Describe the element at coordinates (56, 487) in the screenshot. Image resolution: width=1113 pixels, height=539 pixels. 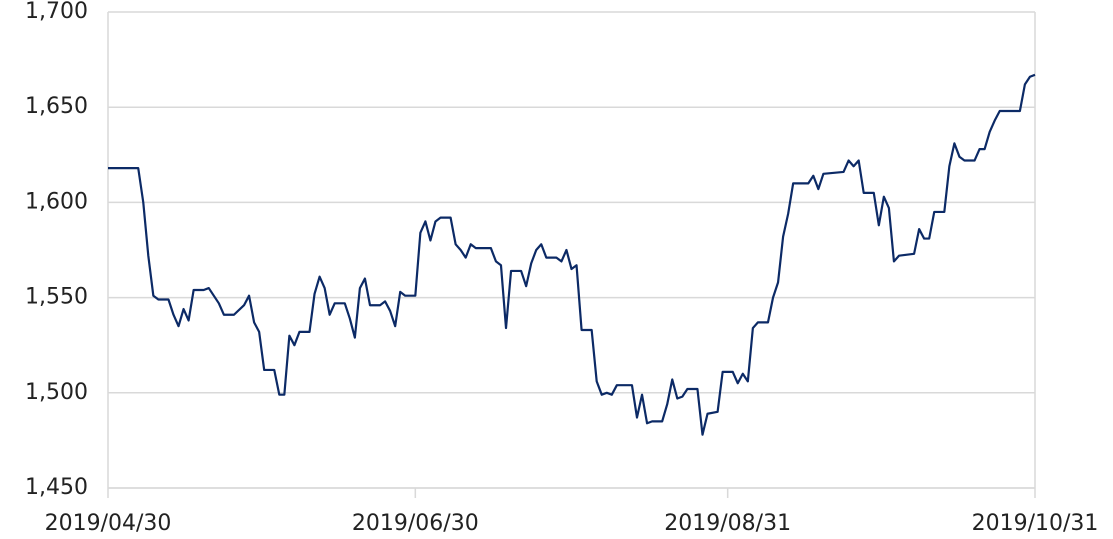
I see `y-tick-label: 1,450` at that location.